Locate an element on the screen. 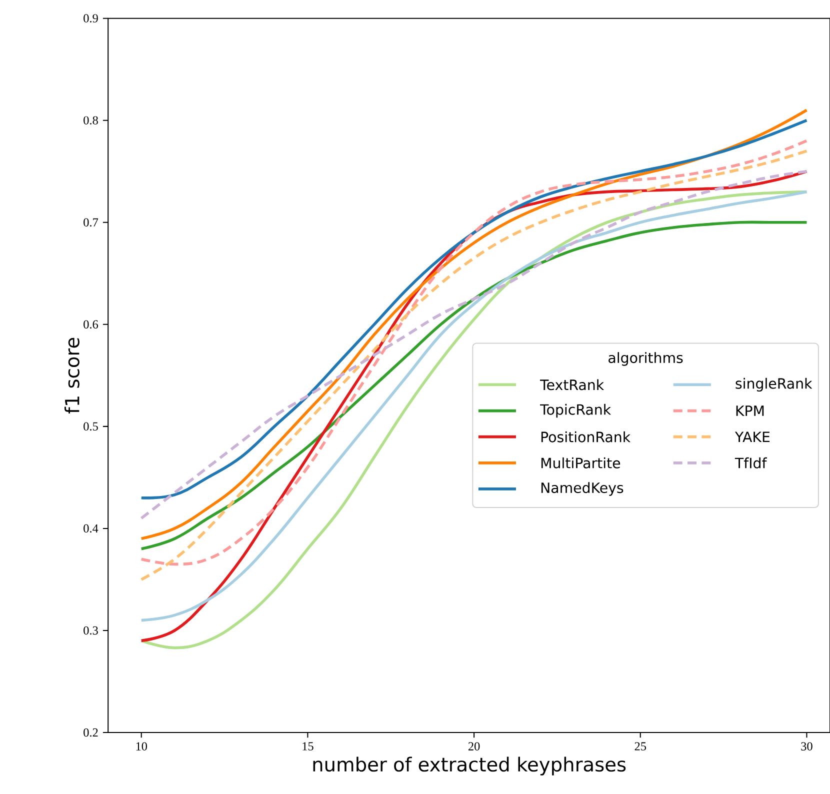 The height and width of the screenshot is (794, 830). y-axis-title: f1 score is located at coordinates (72, 376).